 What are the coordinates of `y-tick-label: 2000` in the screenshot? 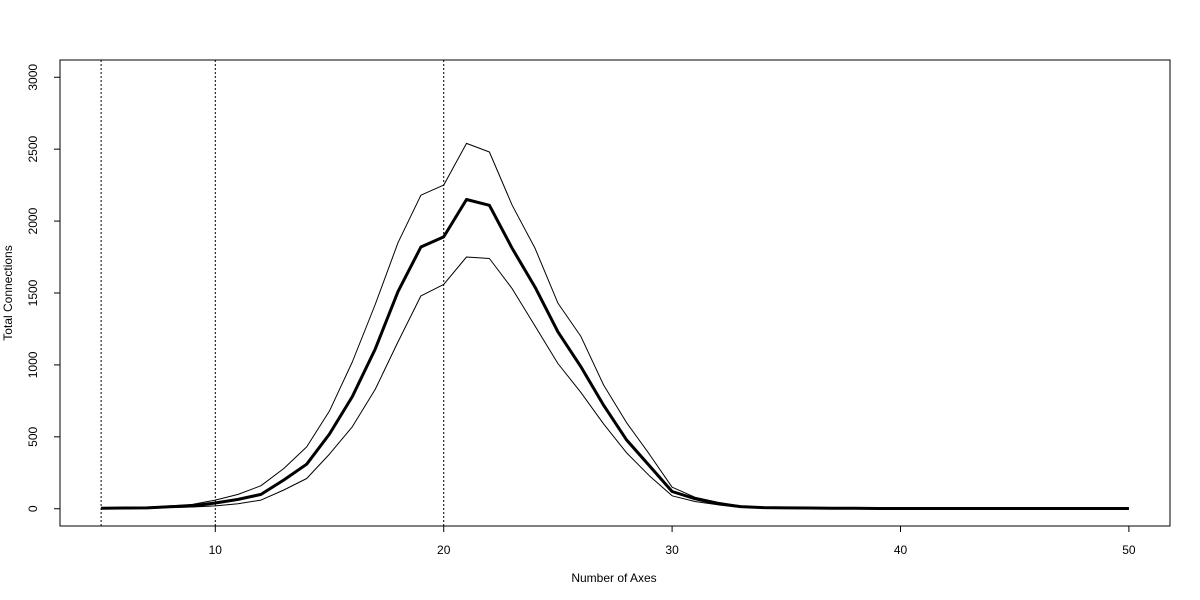 It's located at (33, 220).